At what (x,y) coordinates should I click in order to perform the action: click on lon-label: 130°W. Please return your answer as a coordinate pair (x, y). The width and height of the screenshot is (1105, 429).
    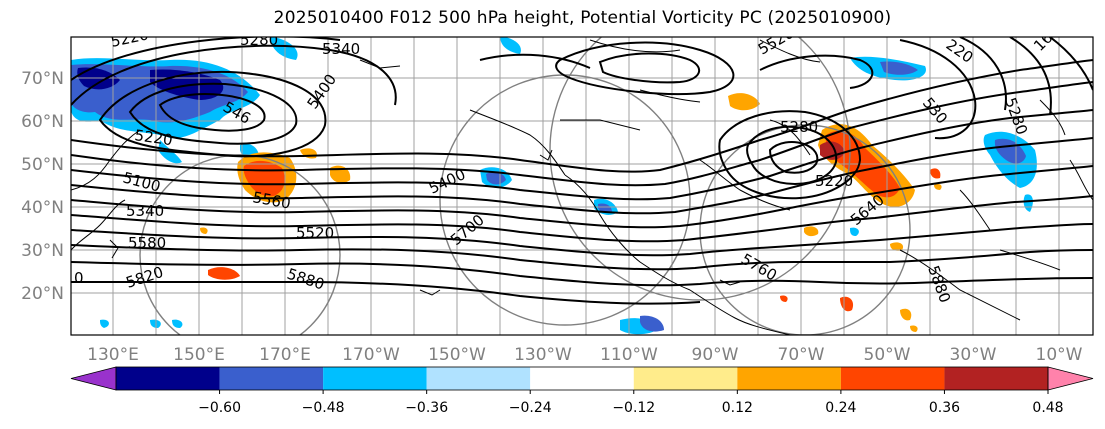
    Looking at the image, I should click on (543, 355).